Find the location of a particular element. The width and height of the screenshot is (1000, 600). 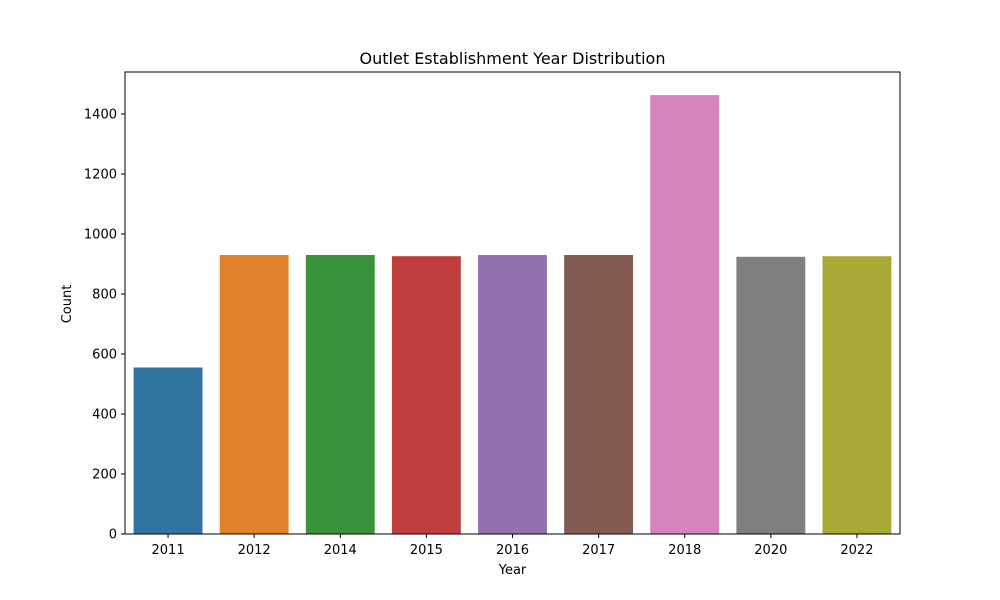

x-tick-label: 2018 is located at coordinates (684, 550).